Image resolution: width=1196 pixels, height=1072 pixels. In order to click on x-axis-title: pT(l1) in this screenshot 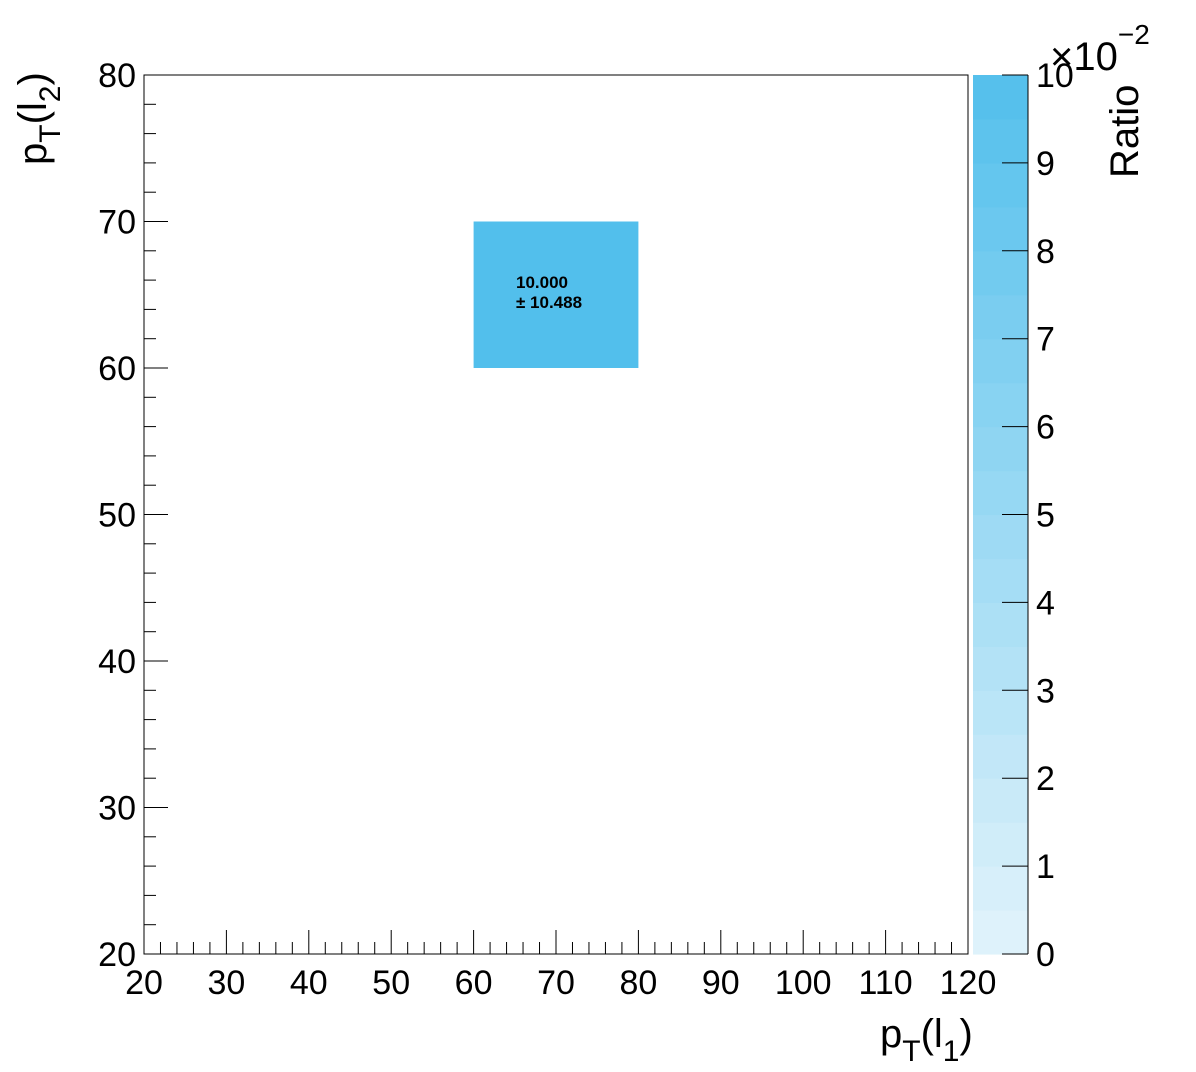, I will do `click(926, 1040)`.